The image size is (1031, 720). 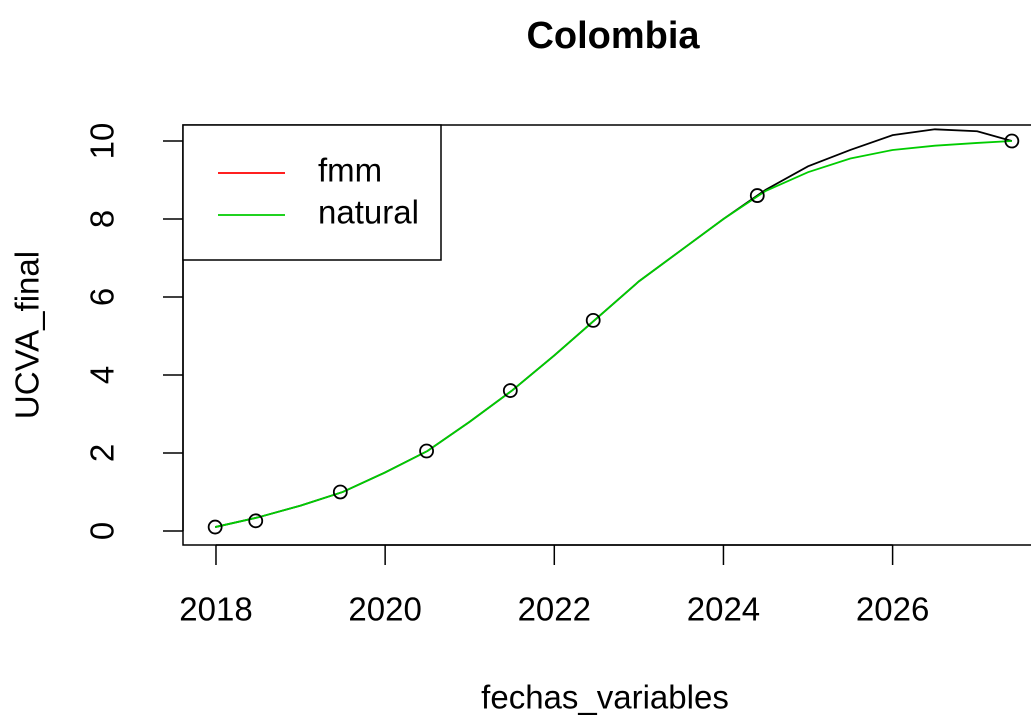 What do you see at coordinates (554, 609) in the screenshot?
I see `x-tick-label: 2022` at bounding box center [554, 609].